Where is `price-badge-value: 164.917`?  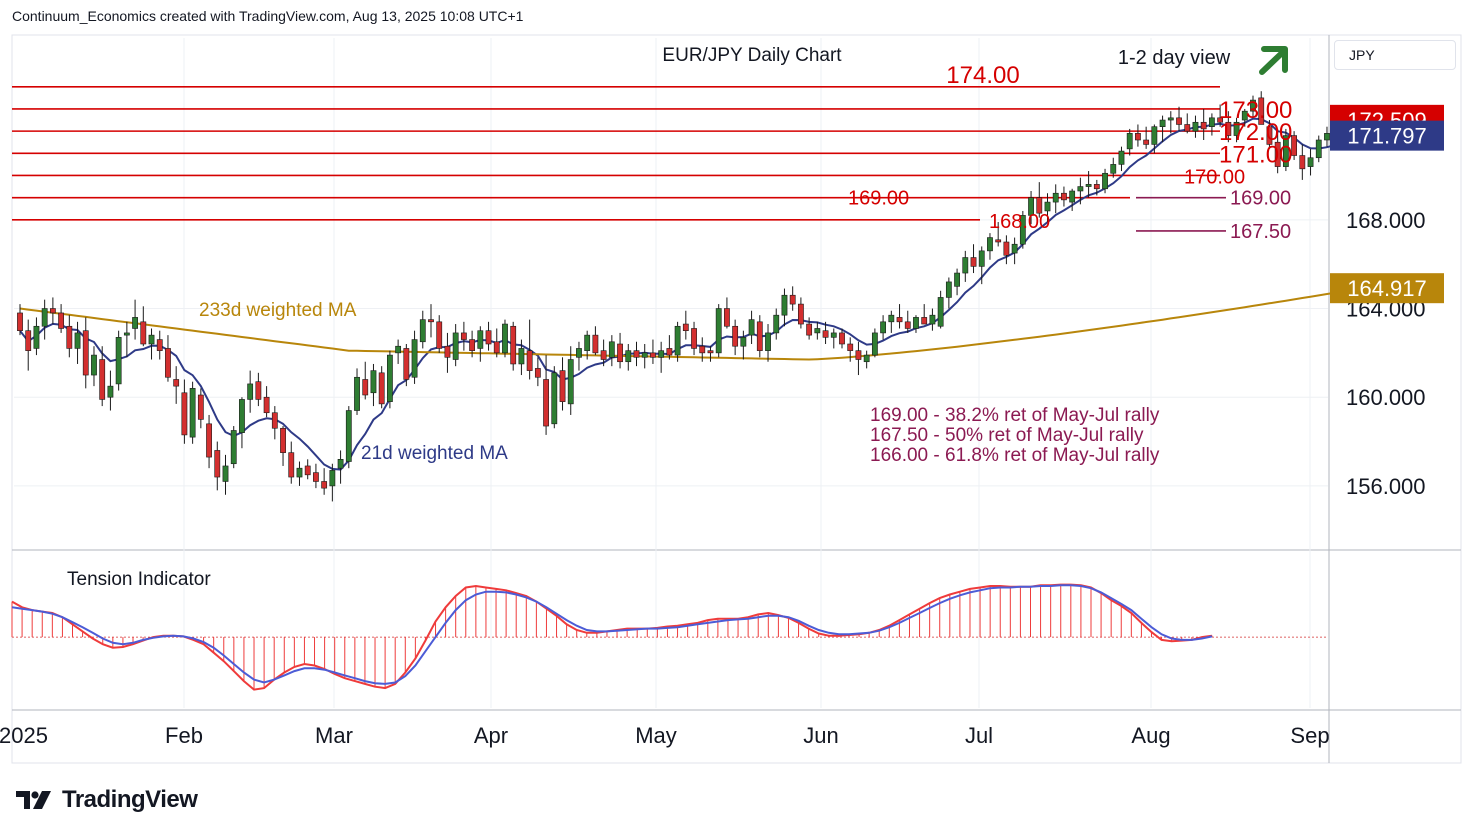 price-badge-value: 164.917 is located at coordinates (1387, 288).